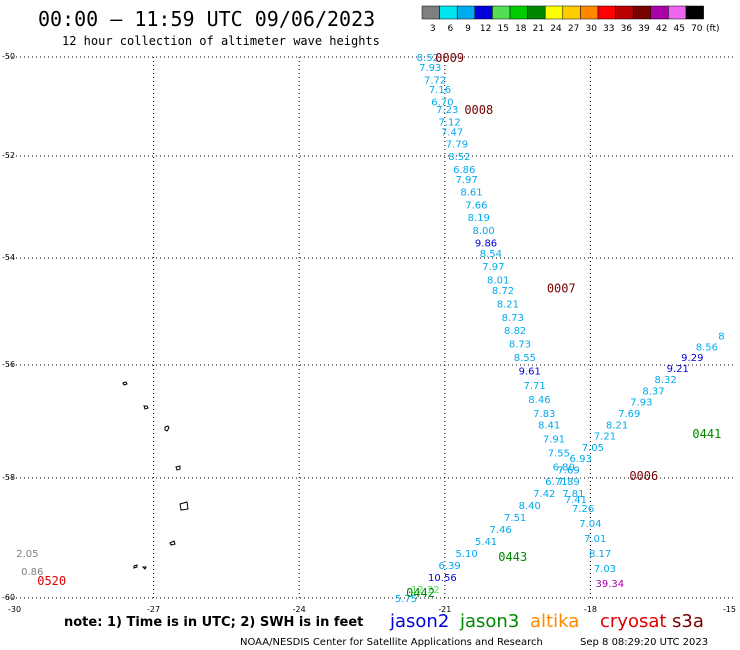  What do you see at coordinates (478, 110) in the screenshot?
I see `pass-time-label: 0008` at bounding box center [478, 110].